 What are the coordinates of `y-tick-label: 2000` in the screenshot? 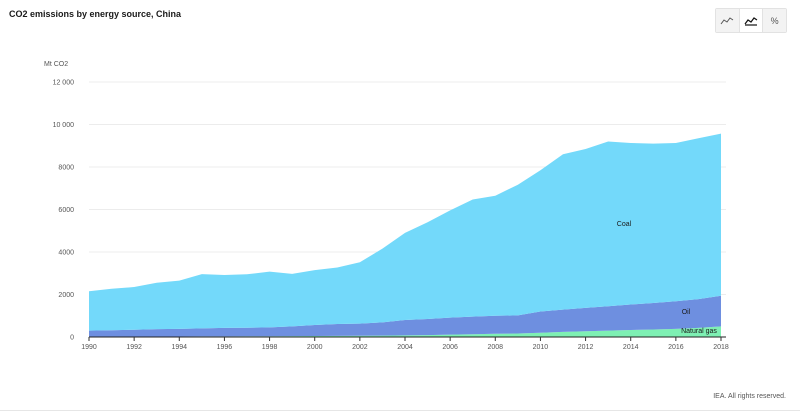 It's located at (66, 295).